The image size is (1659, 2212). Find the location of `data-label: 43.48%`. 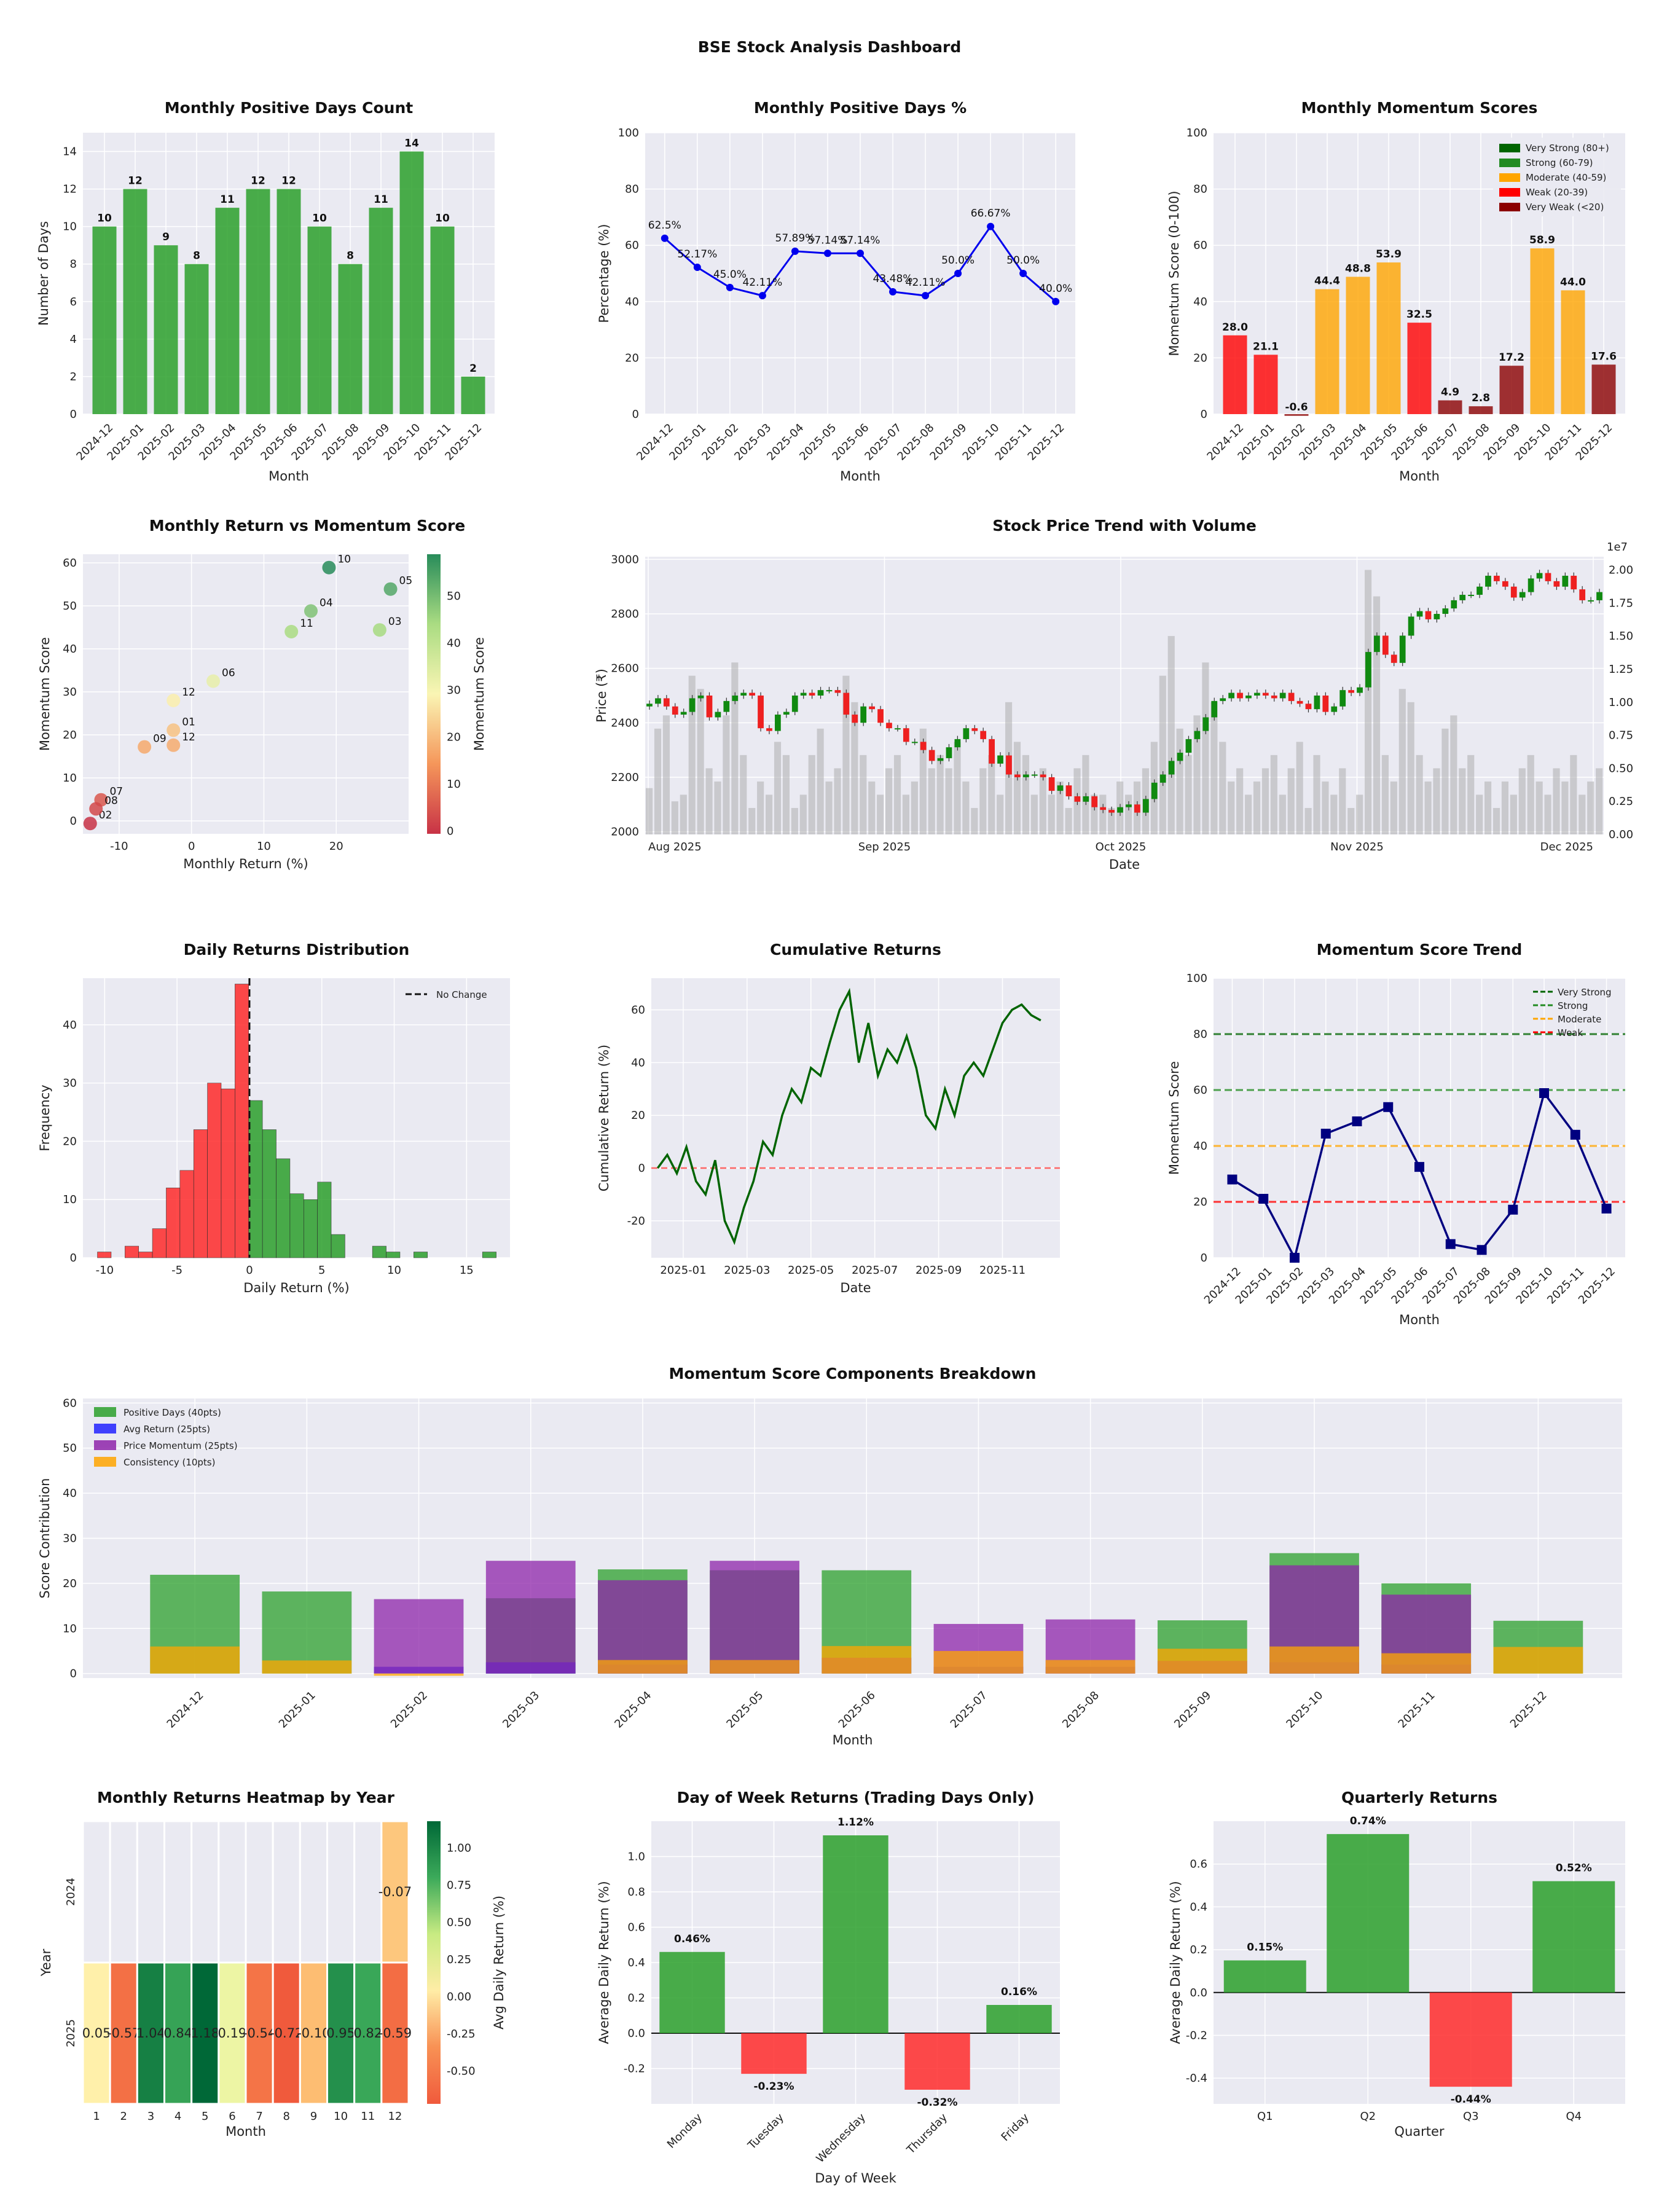

data-label: 43.48% is located at coordinates (893, 279).